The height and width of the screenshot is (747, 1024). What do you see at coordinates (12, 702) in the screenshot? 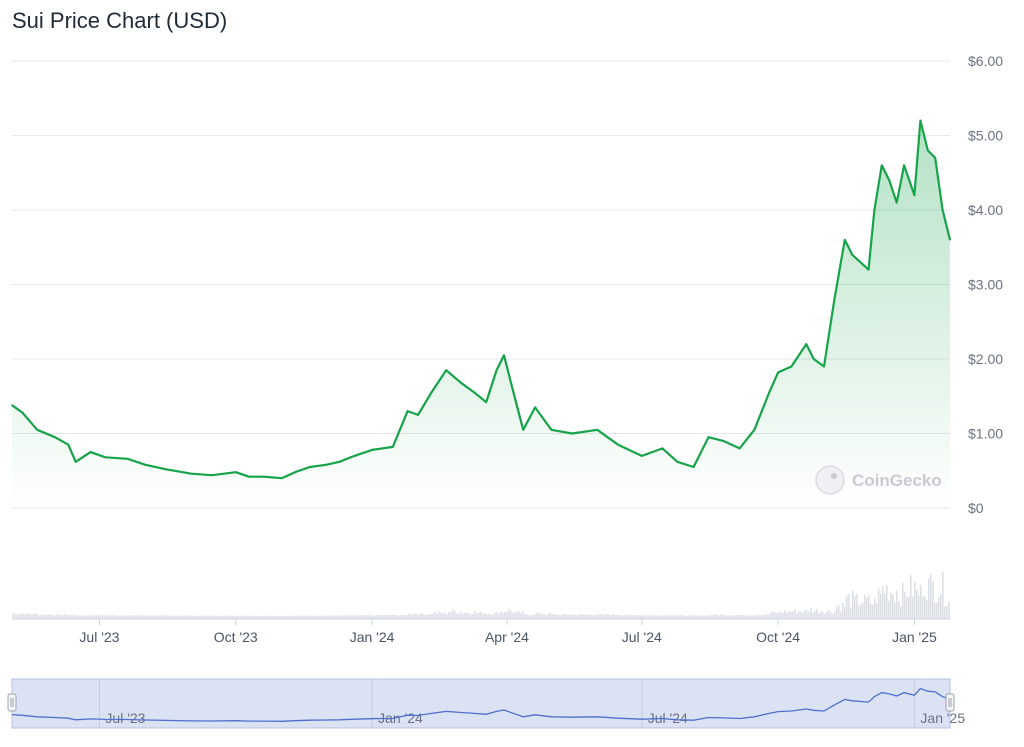
I see `navigator-handle-left` at bounding box center [12, 702].